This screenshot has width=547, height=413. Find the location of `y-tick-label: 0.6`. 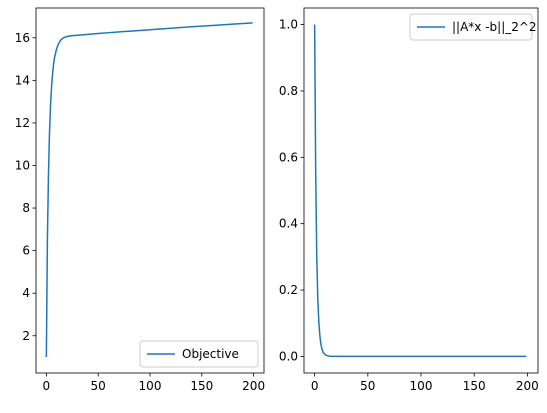

y-tick-label: 0.6 is located at coordinates (288, 157).